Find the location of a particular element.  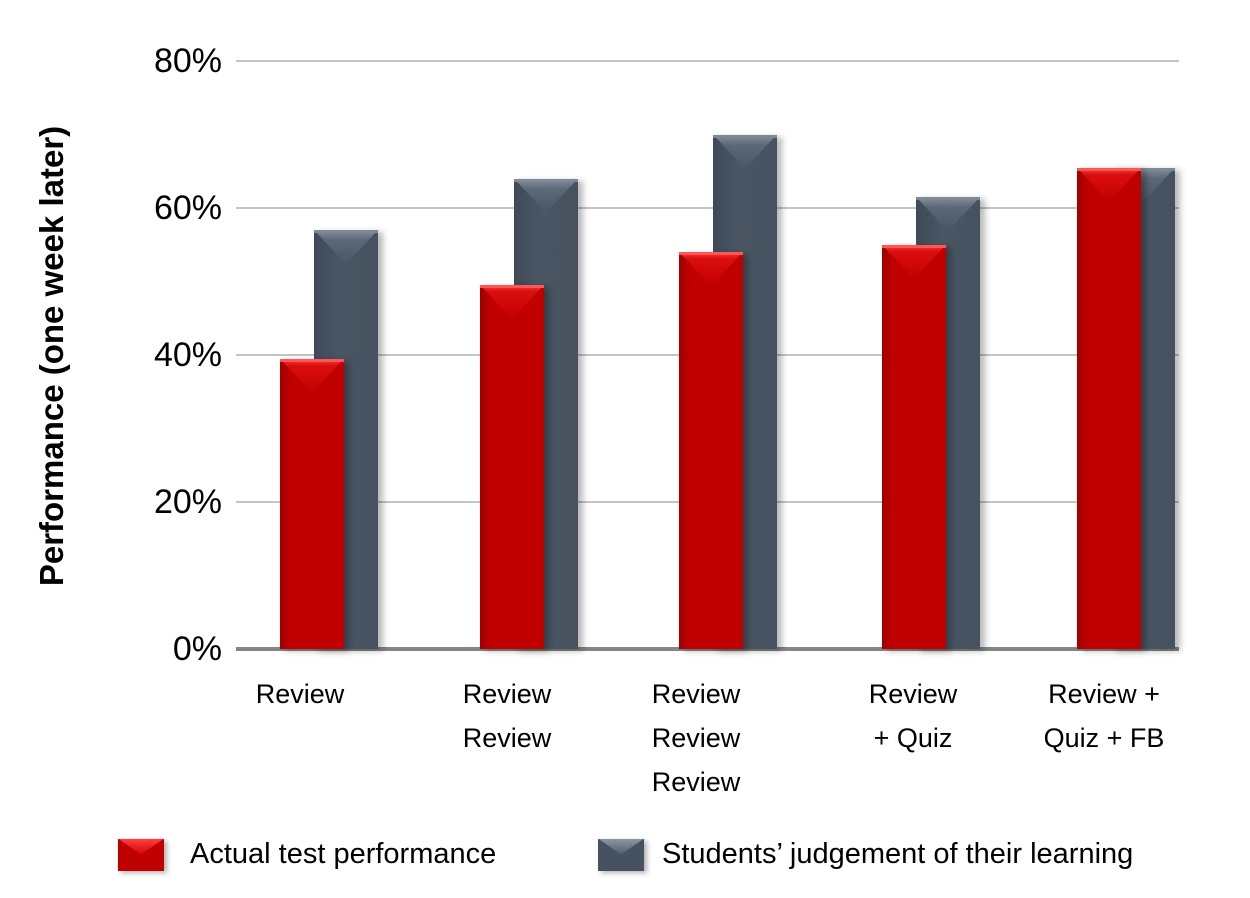

x-category-label: Review + Quiz + FB is located at coordinates (1104, 716).